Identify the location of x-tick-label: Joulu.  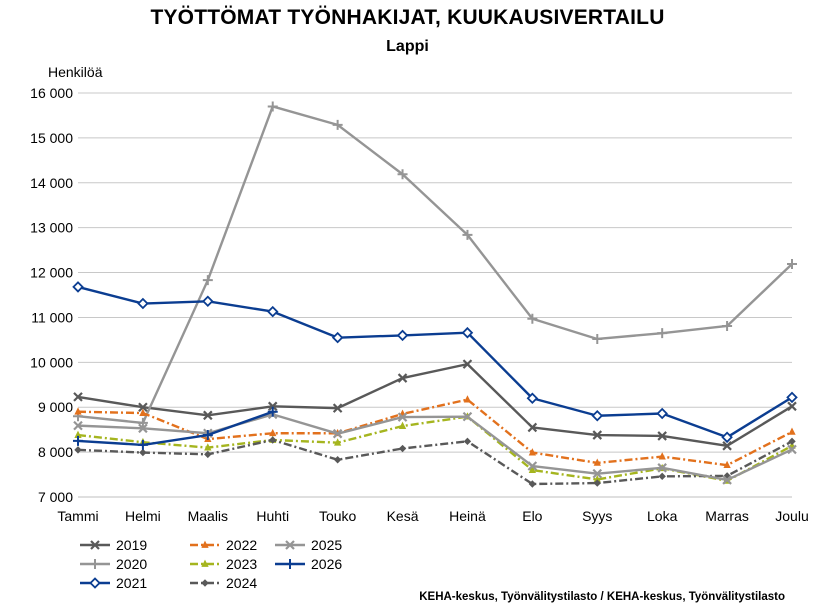
(791, 516).